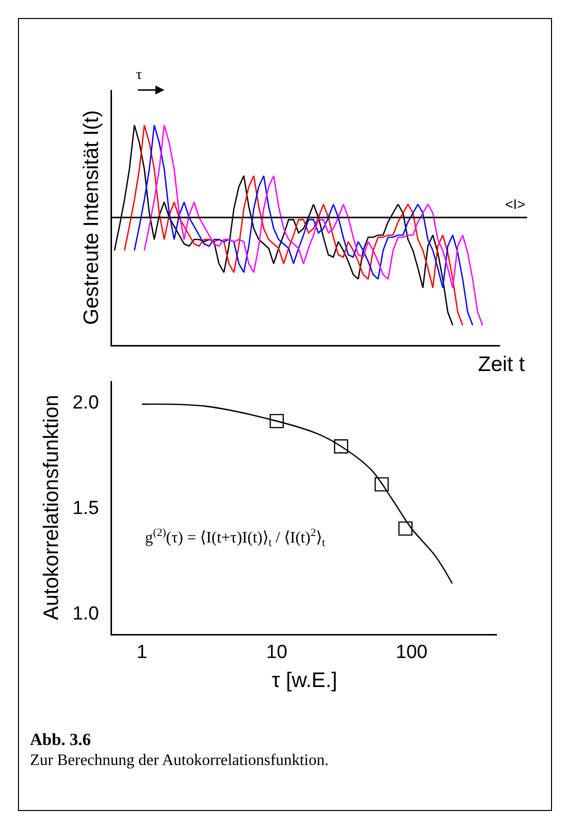  Describe the element at coordinates (305, 680) in the screenshot. I see `x-axis-title: τ [w.E.]` at that location.